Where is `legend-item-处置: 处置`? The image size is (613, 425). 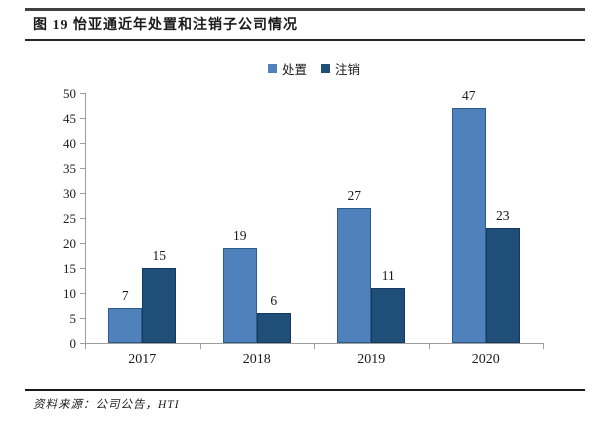
legend-item-处置: 处置 is located at coordinates (287, 68).